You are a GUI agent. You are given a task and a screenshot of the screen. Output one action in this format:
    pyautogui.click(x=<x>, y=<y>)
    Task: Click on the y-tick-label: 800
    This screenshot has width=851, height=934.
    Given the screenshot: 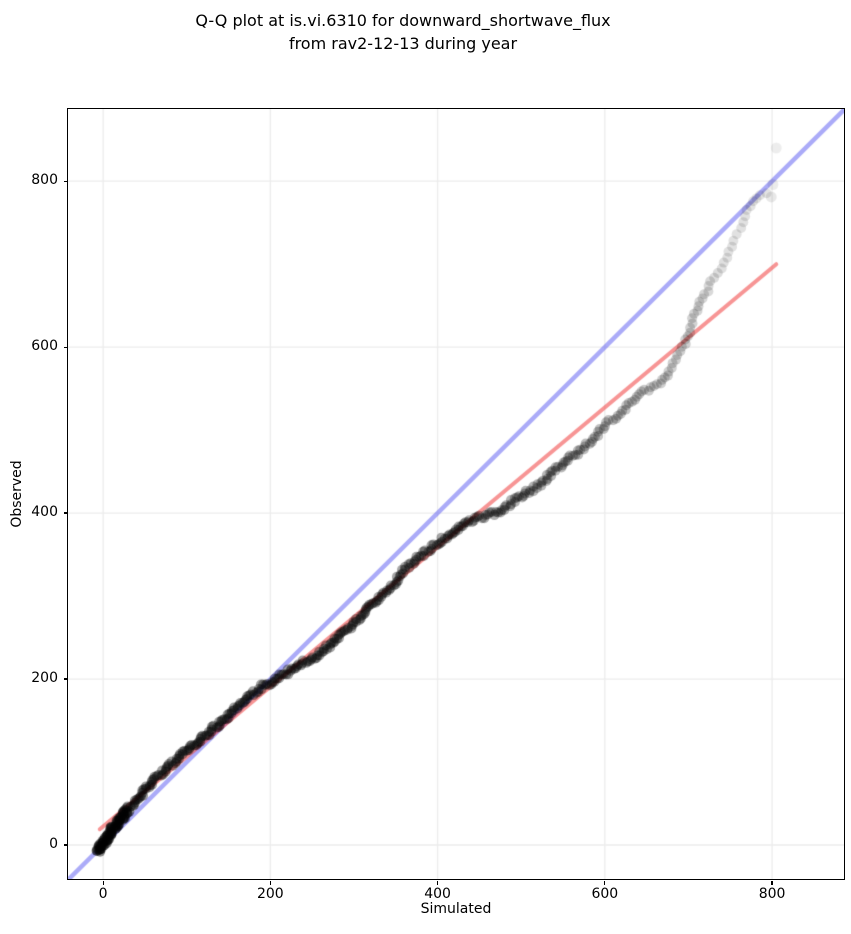 What is the action you would take?
    pyautogui.click(x=44, y=180)
    